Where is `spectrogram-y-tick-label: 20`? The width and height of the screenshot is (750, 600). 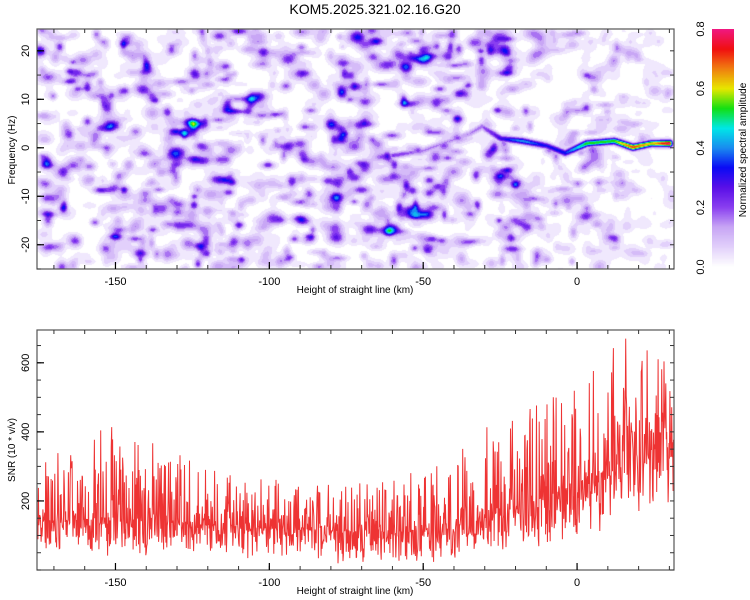
spectrogram-y-tick-label: 20 is located at coordinates (26, 51).